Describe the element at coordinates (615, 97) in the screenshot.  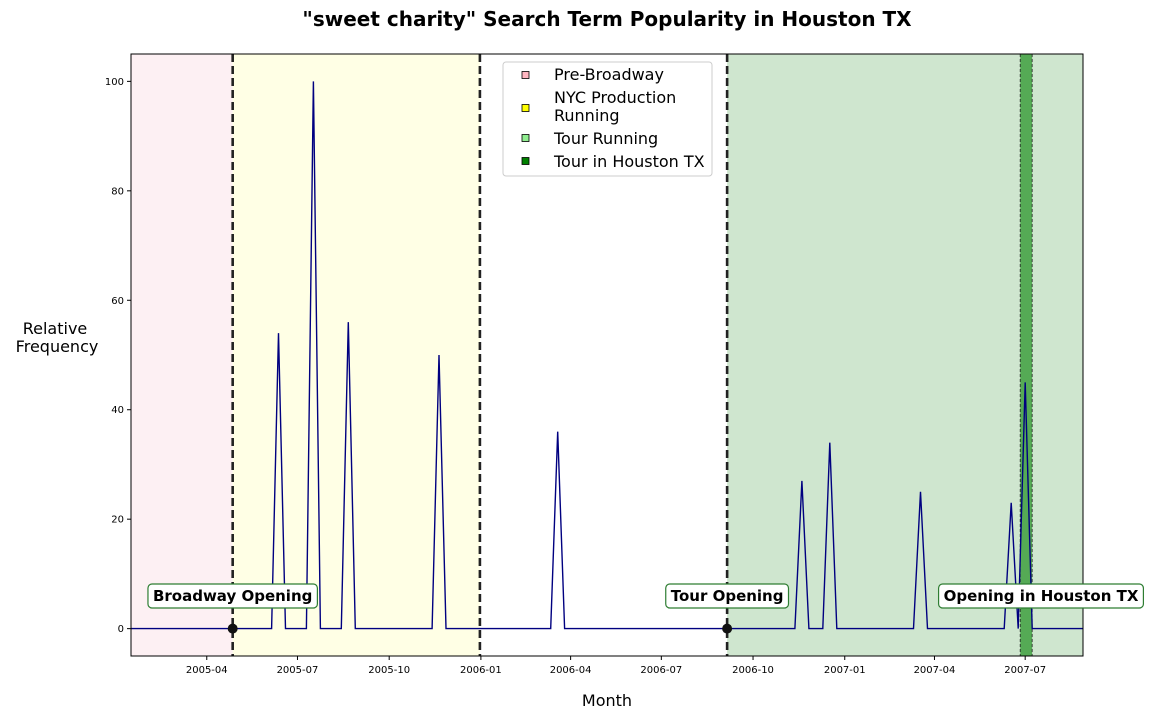
I see `legend-label-1-line-0: NYC Production` at that location.